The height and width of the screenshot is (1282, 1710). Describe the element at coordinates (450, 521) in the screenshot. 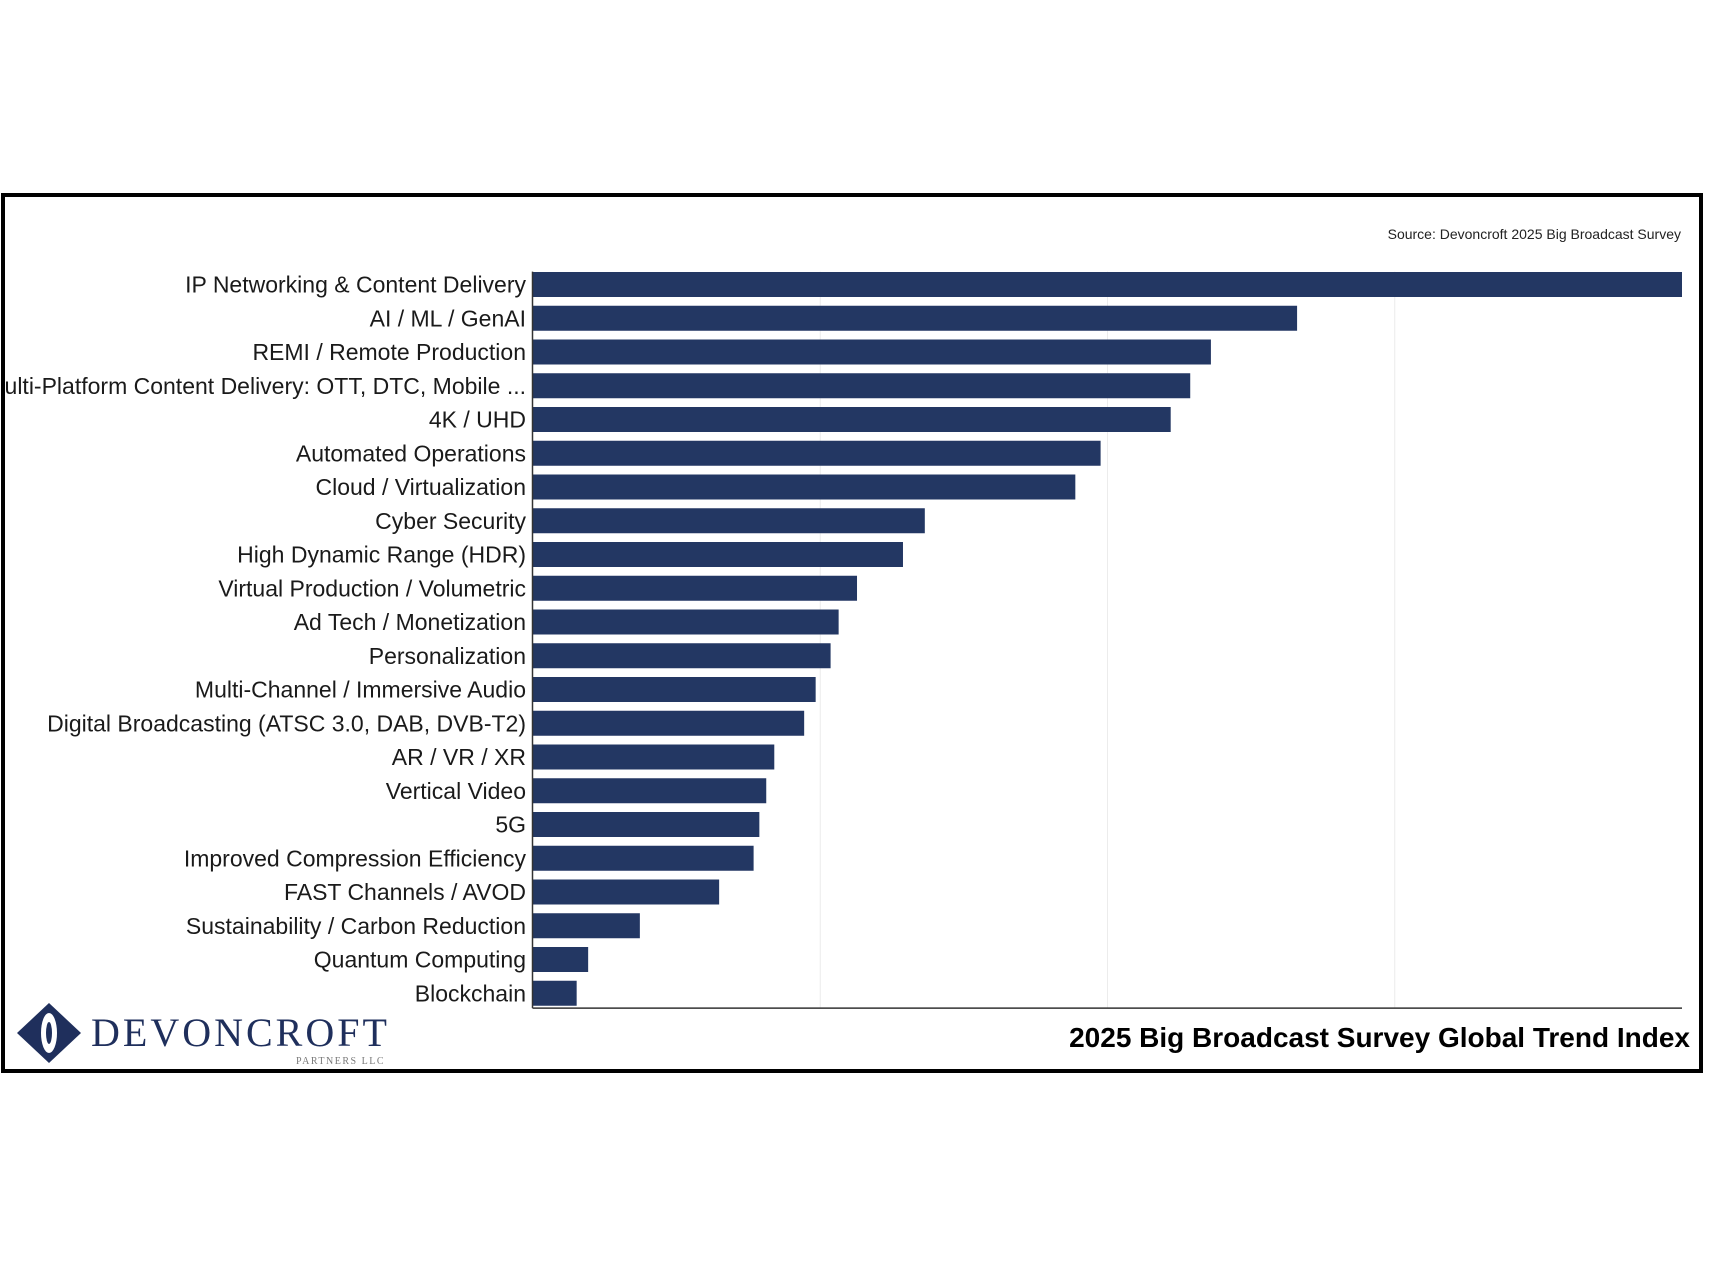

I see `category-label: Cyber Security` at that location.